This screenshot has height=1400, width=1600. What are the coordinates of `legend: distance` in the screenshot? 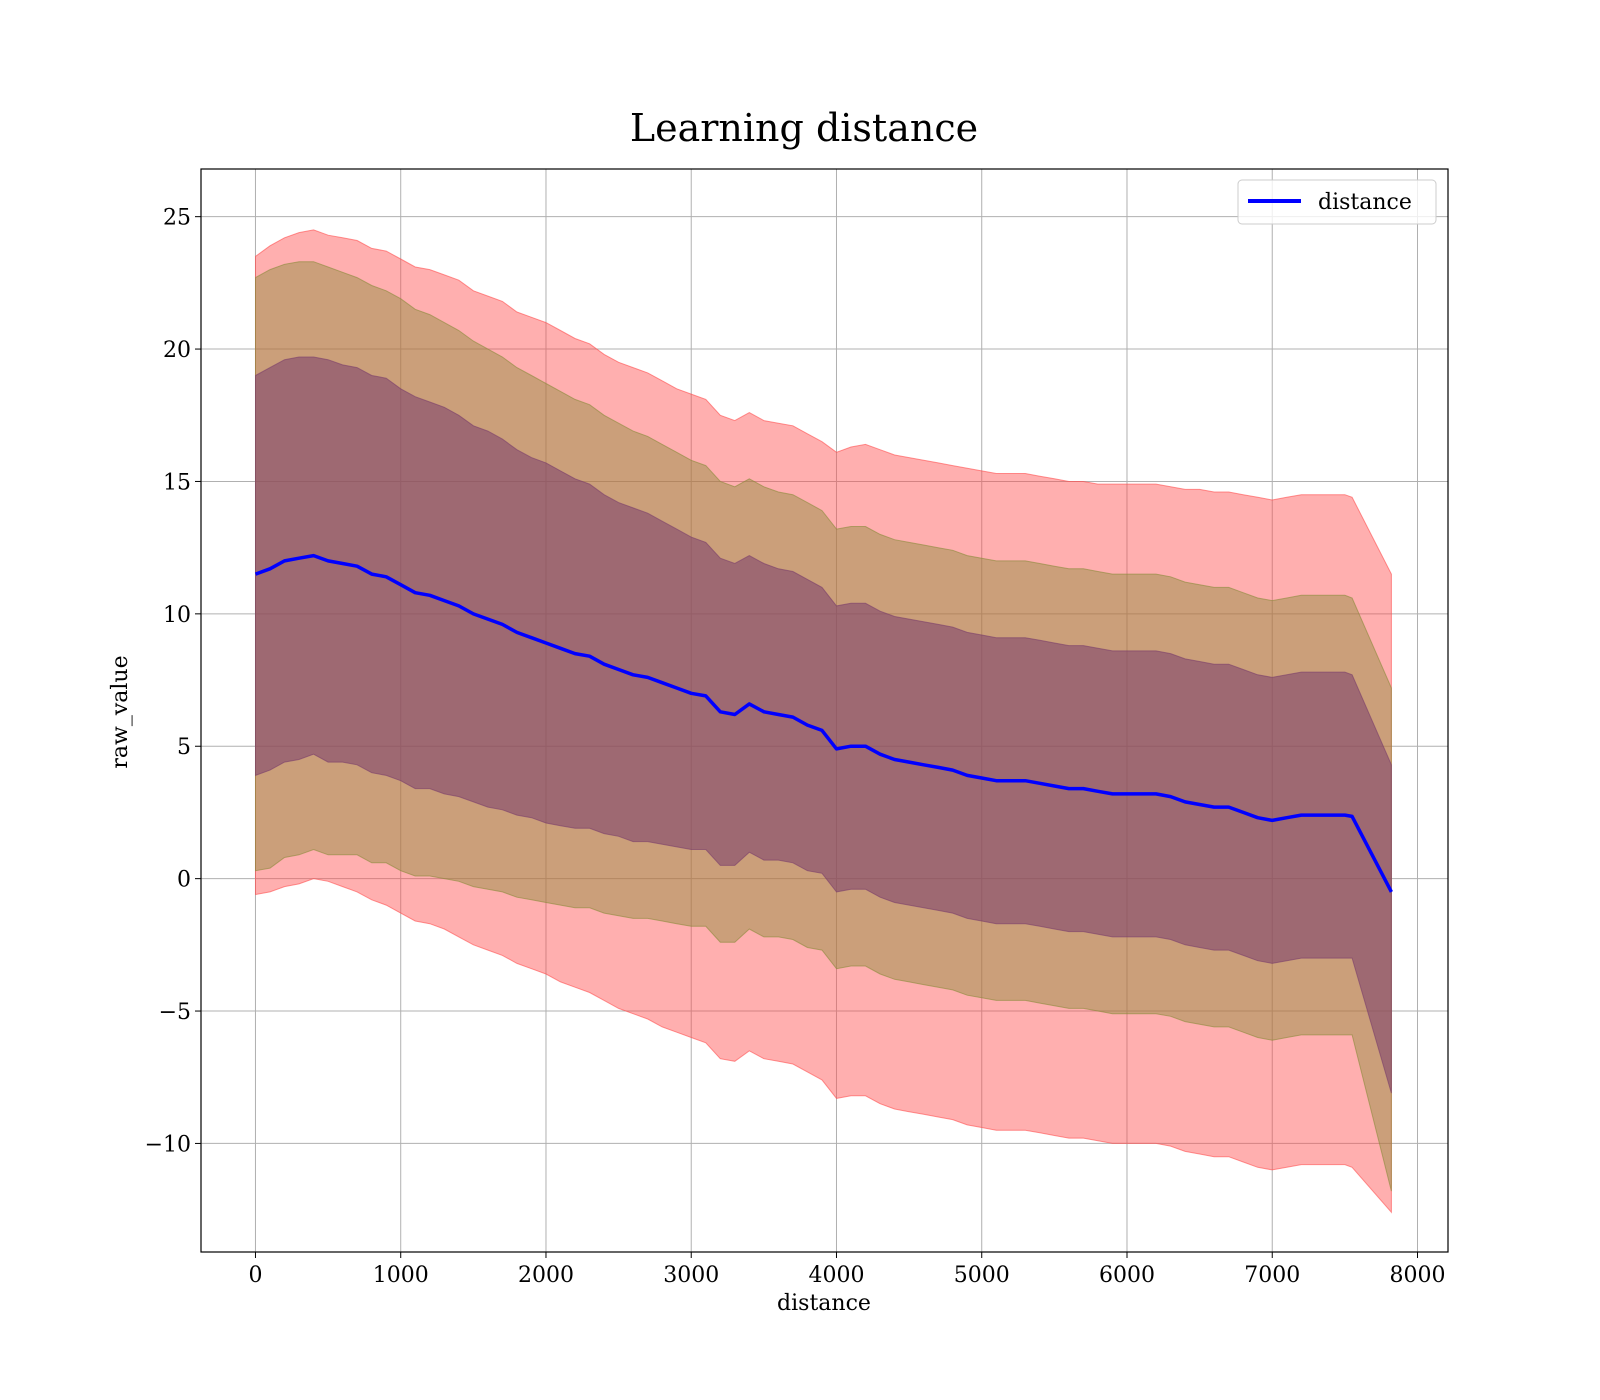 It's located at (1337, 202).